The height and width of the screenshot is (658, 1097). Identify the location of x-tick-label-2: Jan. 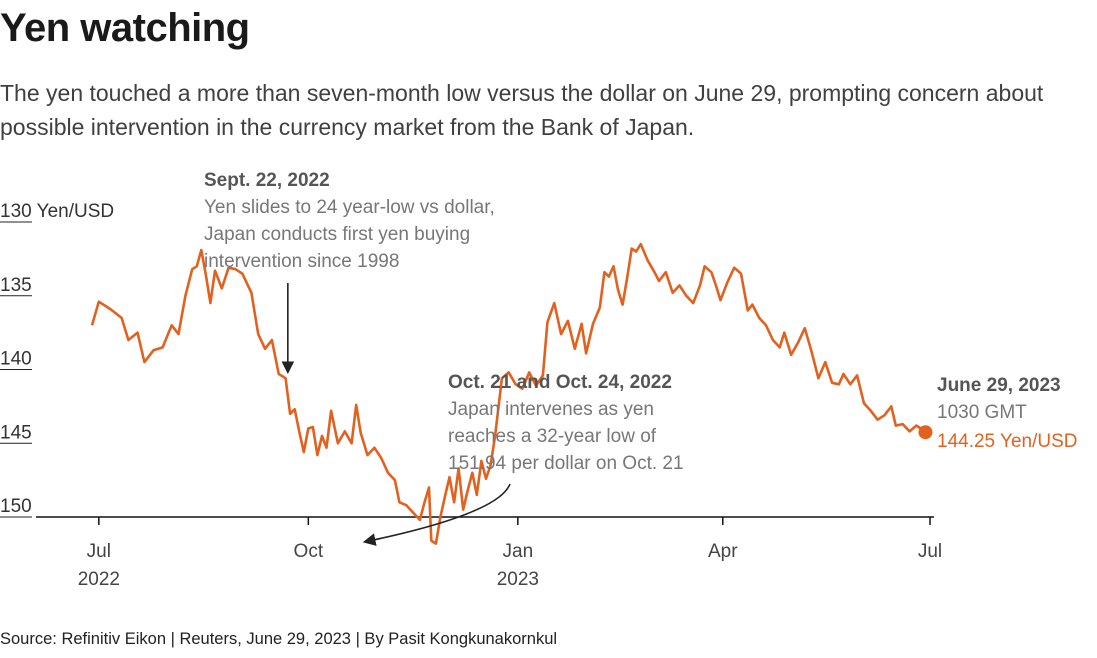
(518, 551).